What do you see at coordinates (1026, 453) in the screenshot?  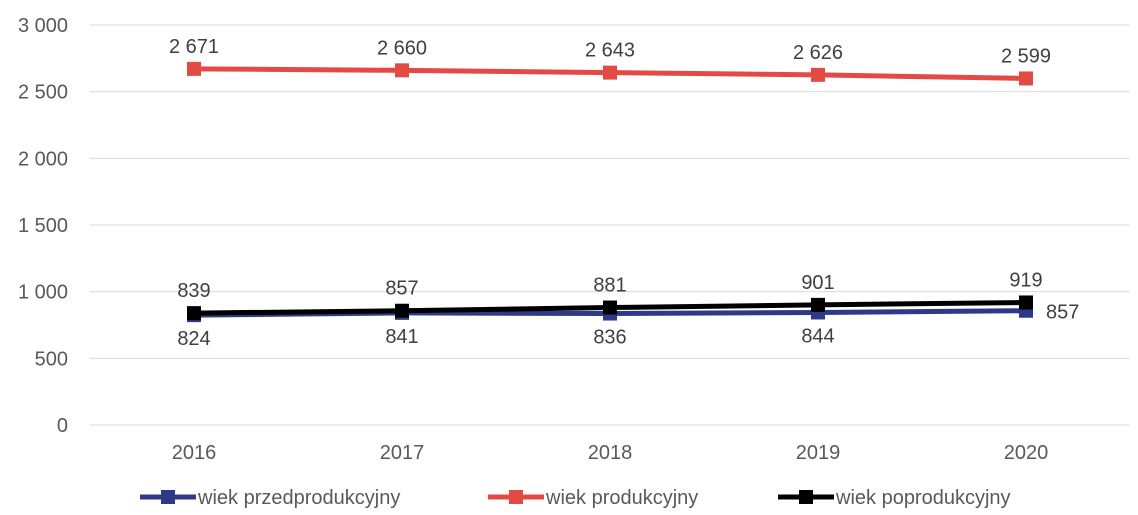 I see `x-tick-label: 2020` at bounding box center [1026, 453].